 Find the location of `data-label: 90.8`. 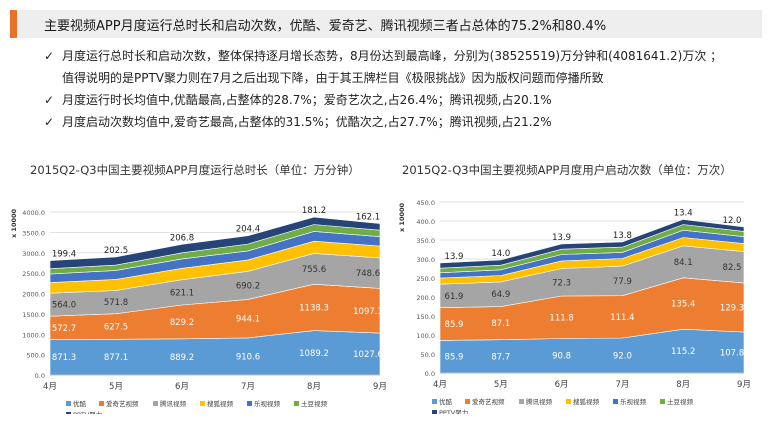

data-label: 90.8 is located at coordinates (561, 357).